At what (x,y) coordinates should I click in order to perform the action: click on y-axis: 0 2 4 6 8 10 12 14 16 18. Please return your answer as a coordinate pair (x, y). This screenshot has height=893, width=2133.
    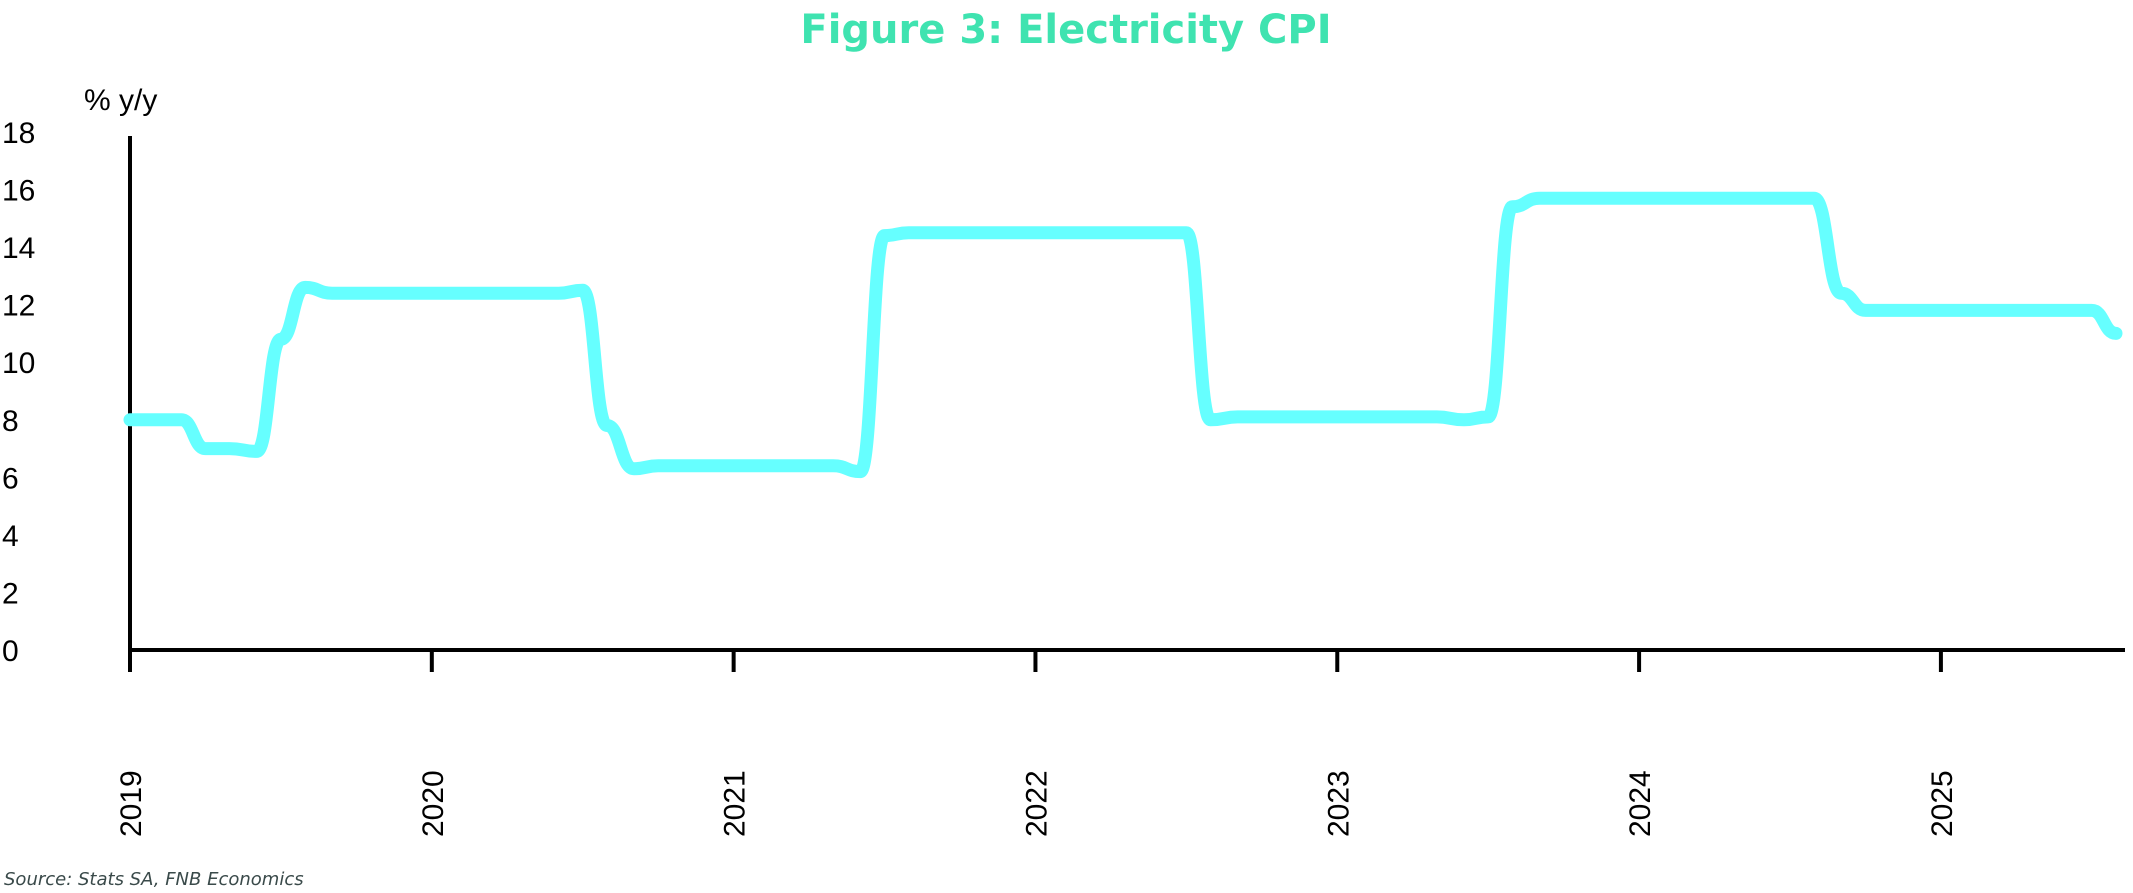
    Looking at the image, I should click on (67, 392).